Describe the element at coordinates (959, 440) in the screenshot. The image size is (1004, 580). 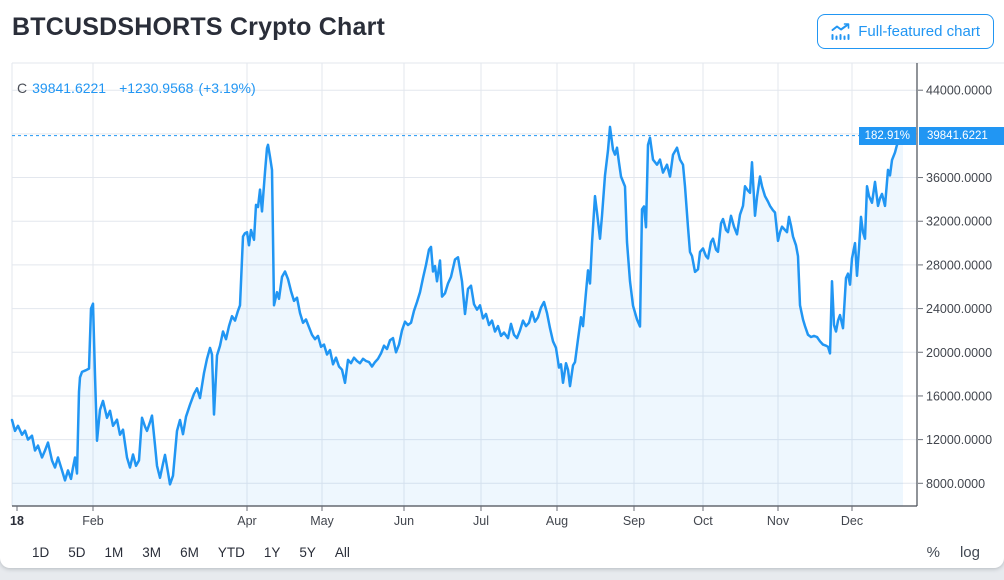
I see `y-axis-label: 12000.0000` at that location.